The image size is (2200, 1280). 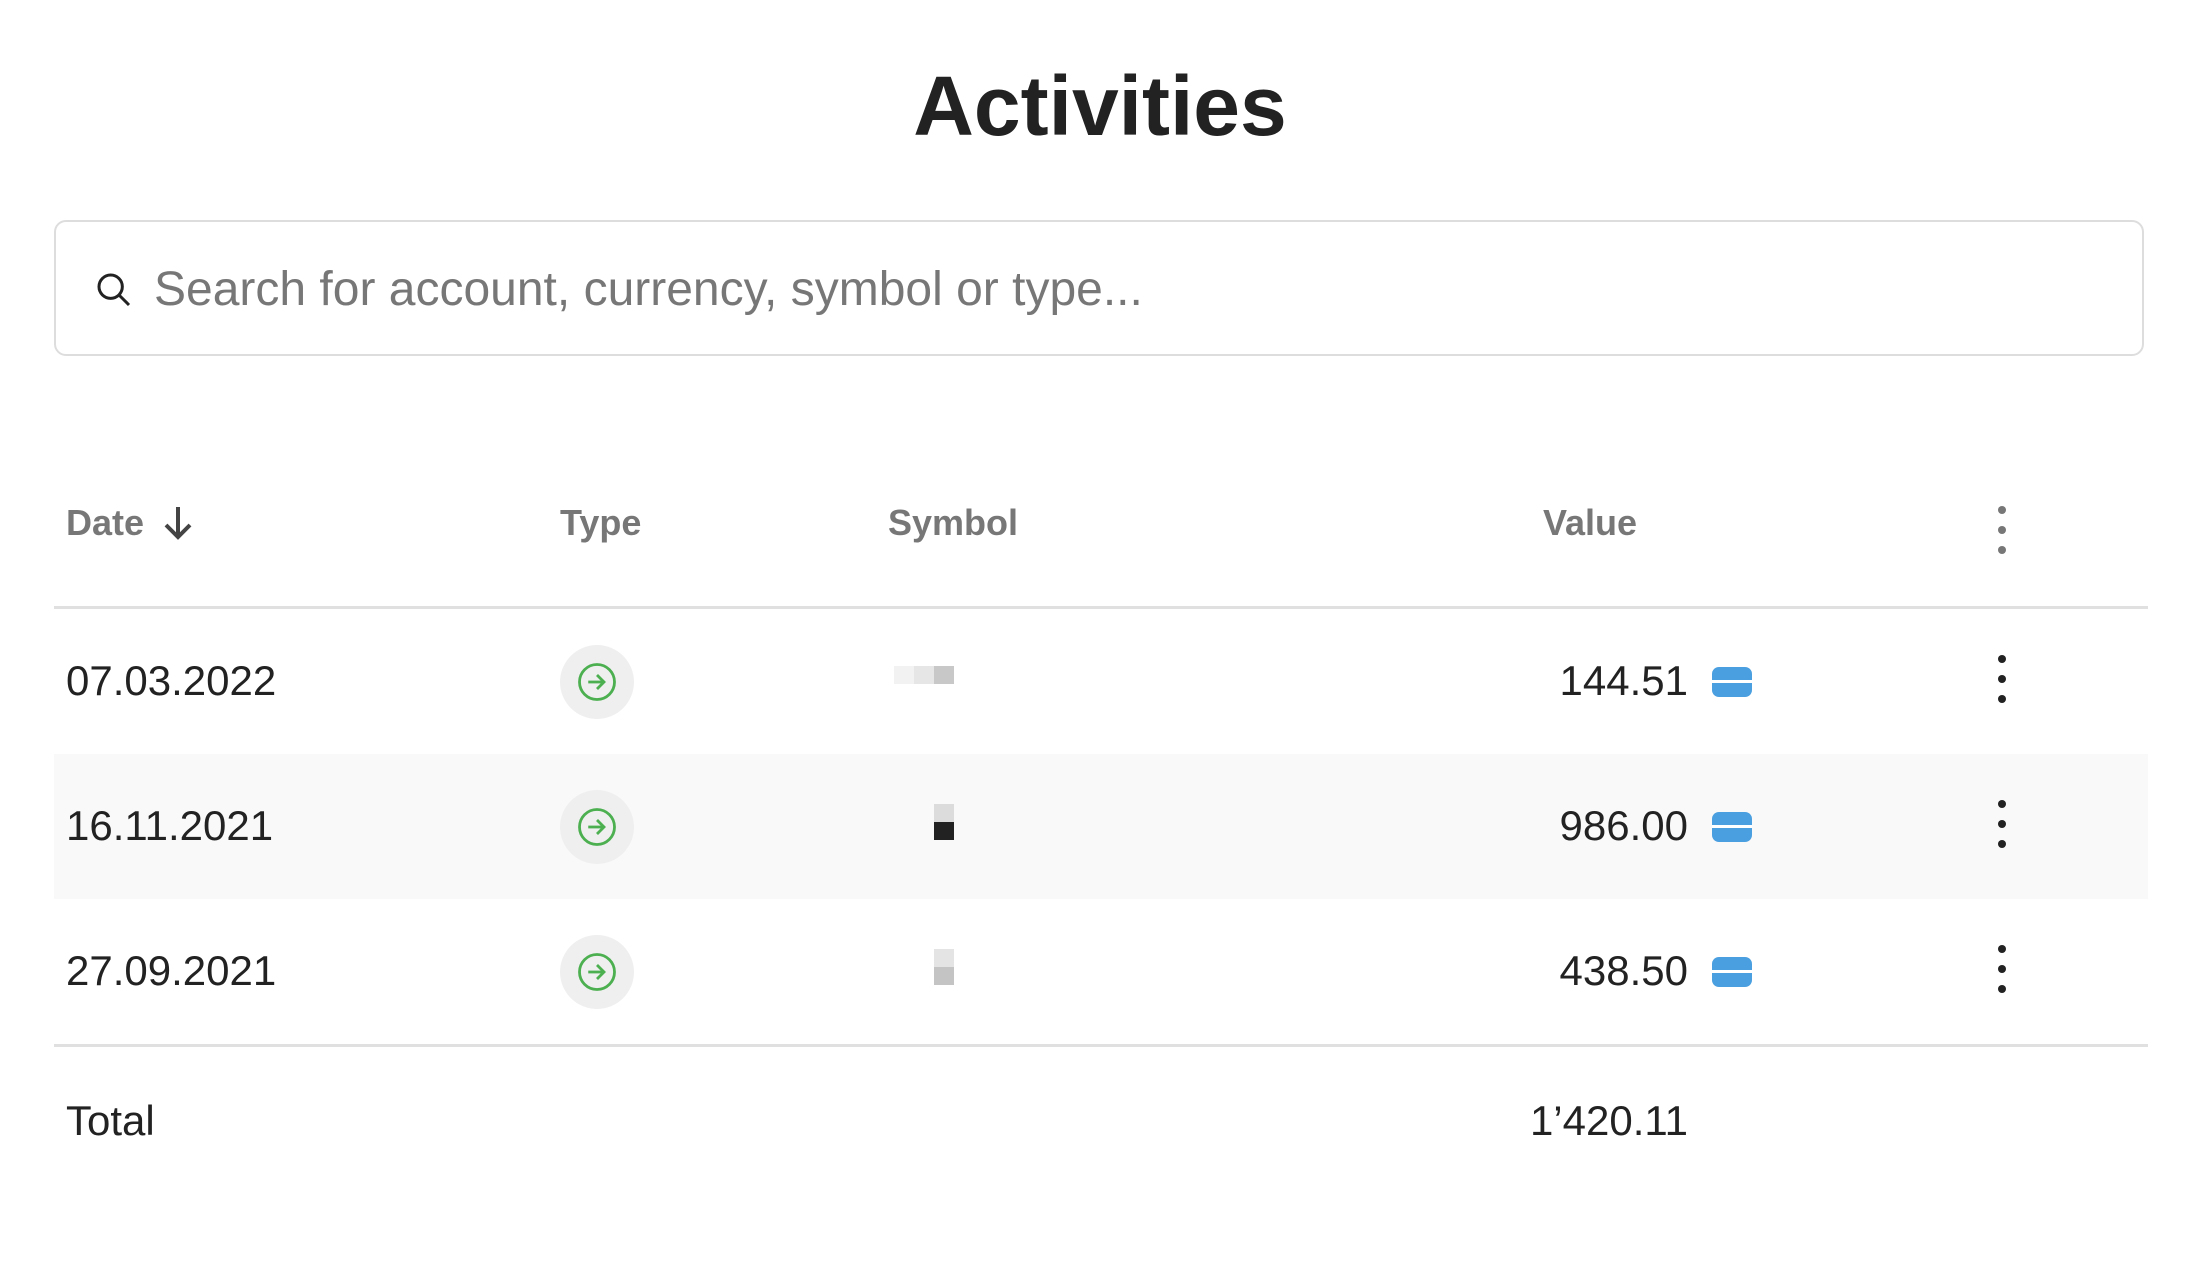 I want to click on column-header-type: Type, so click(x=601, y=522).